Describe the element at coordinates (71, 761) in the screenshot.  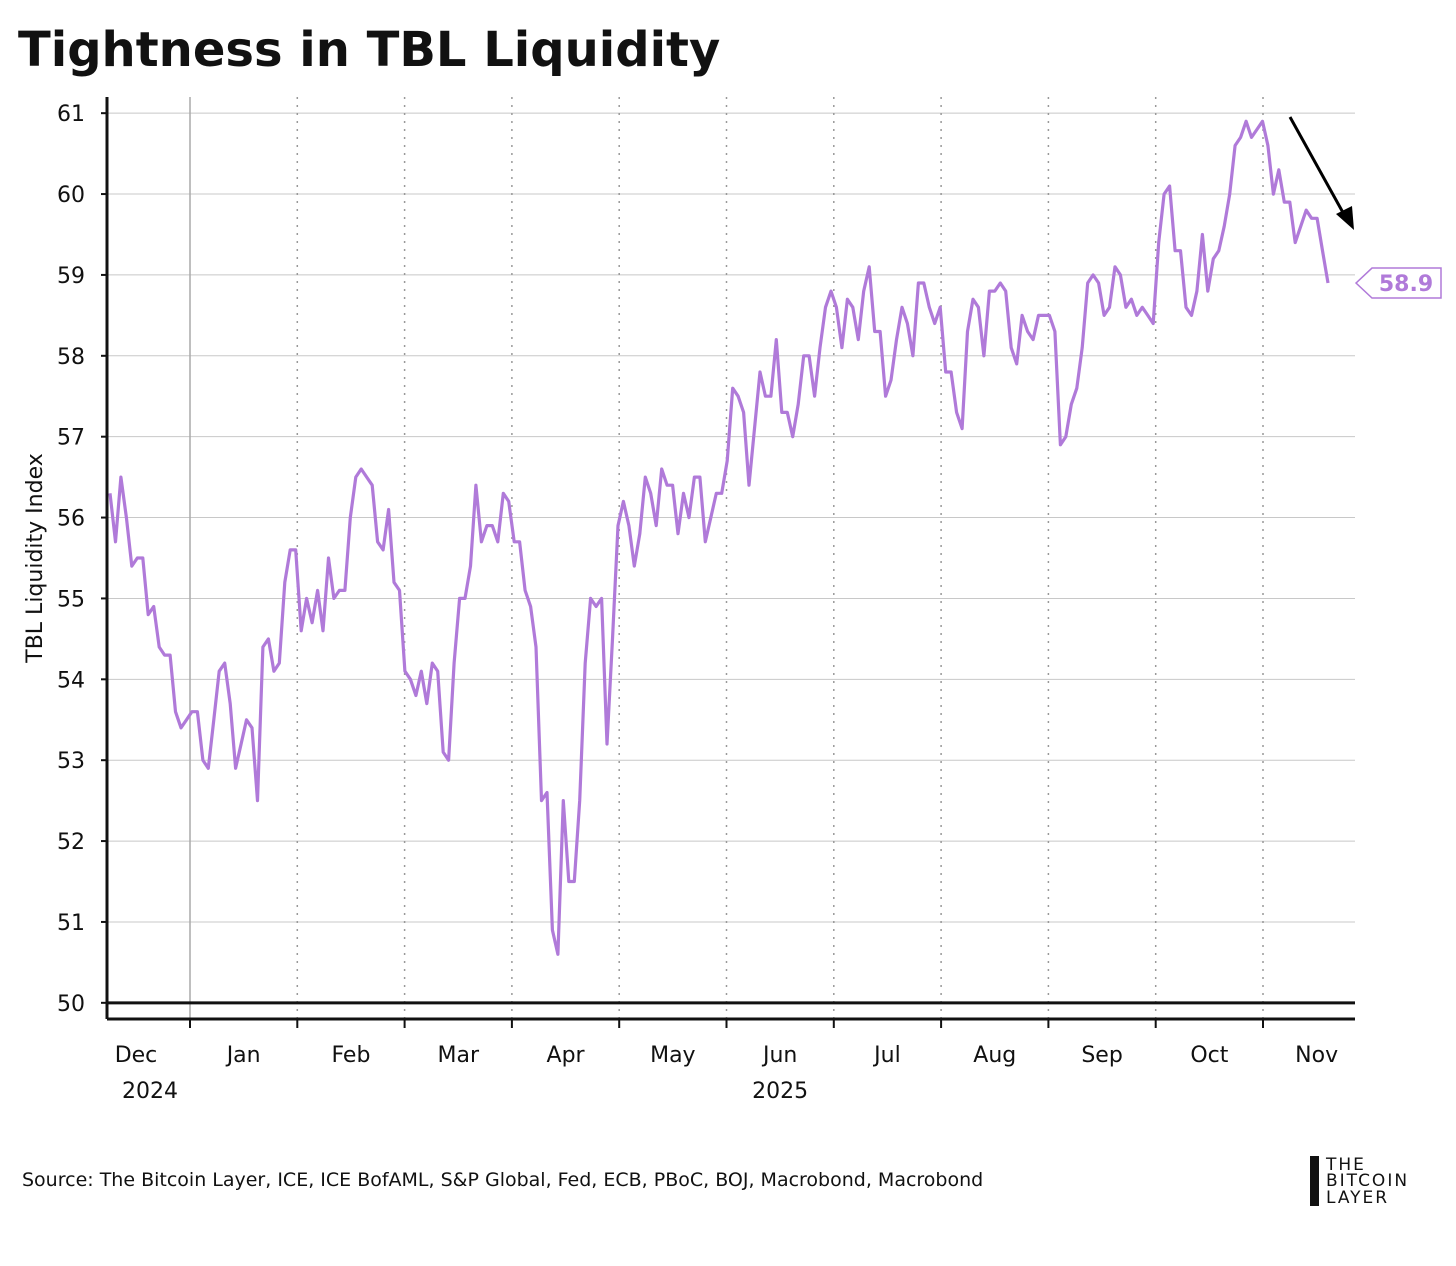
I see `y-tick-label: 53` at that location.